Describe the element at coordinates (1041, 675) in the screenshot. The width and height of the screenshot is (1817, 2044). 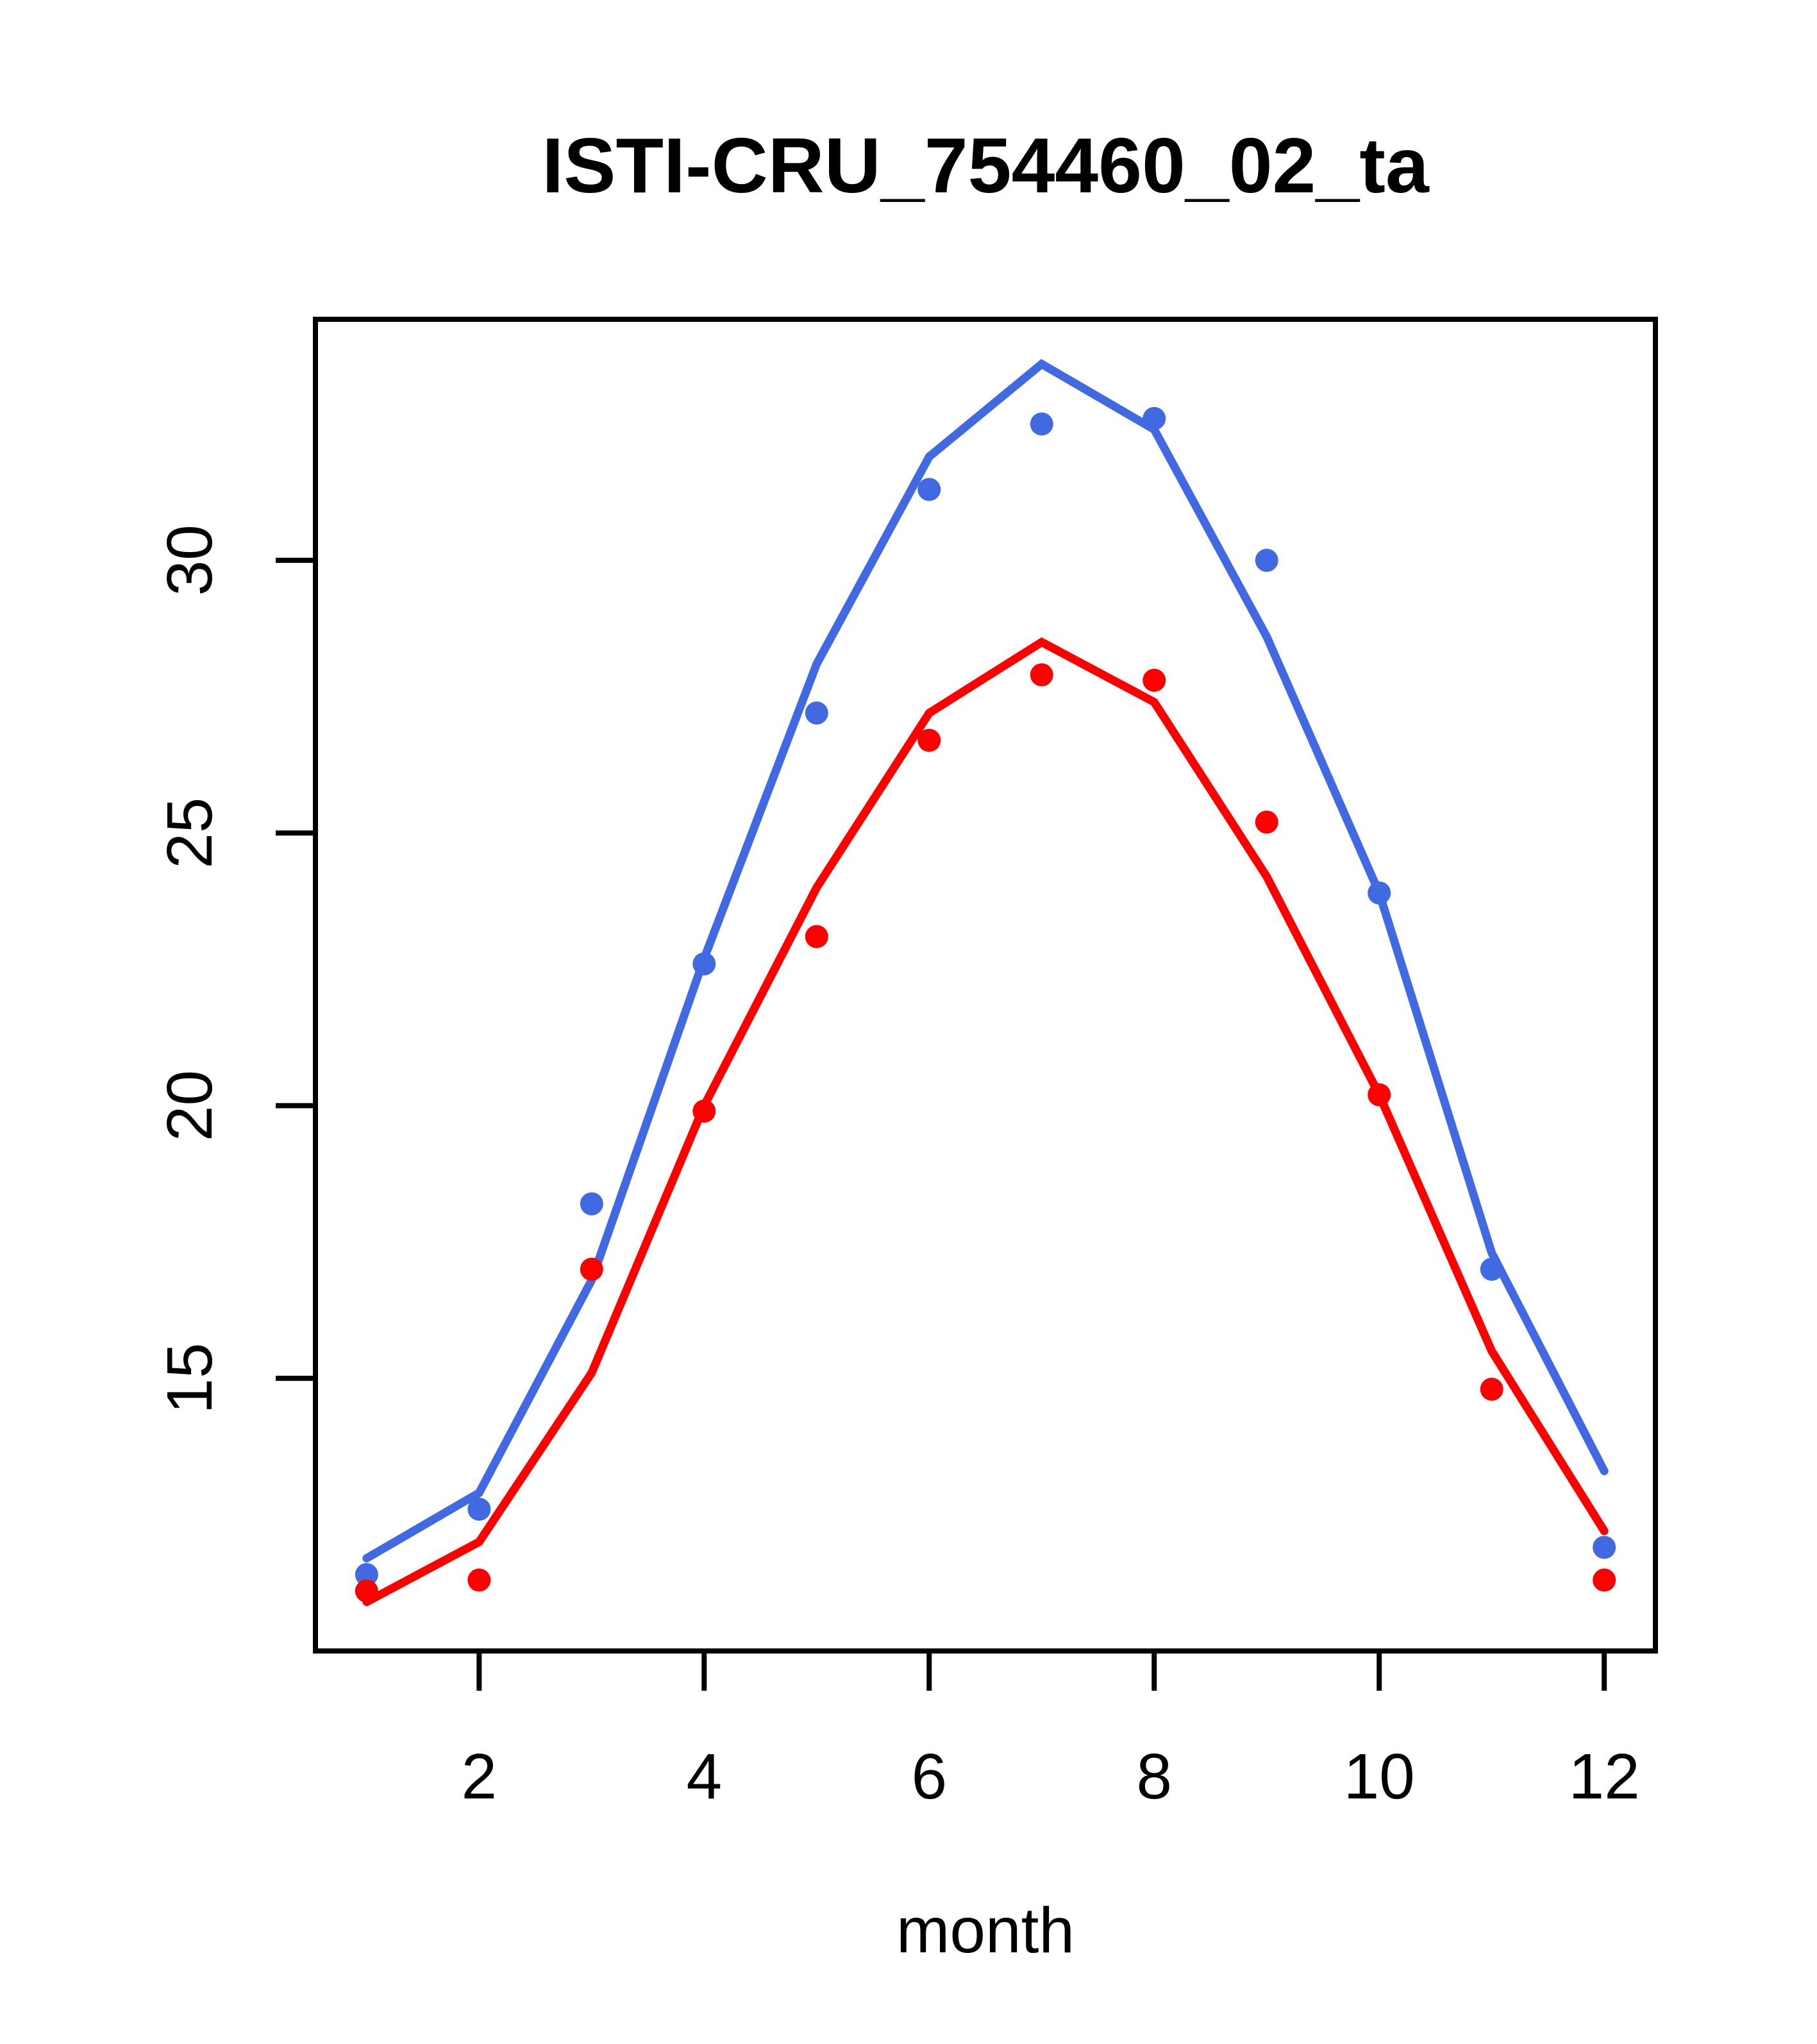
I see `point-red-points-m7` at that location.